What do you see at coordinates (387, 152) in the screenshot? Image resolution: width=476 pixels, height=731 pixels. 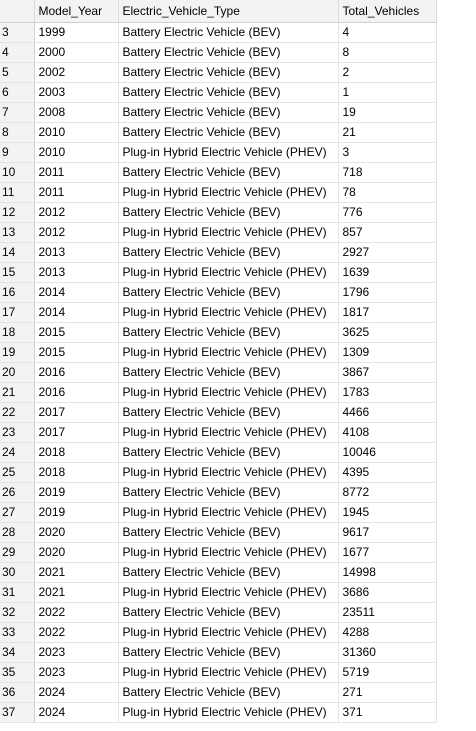 I see `total-vehicles-cell: 3` at bounding box center [387, 152].